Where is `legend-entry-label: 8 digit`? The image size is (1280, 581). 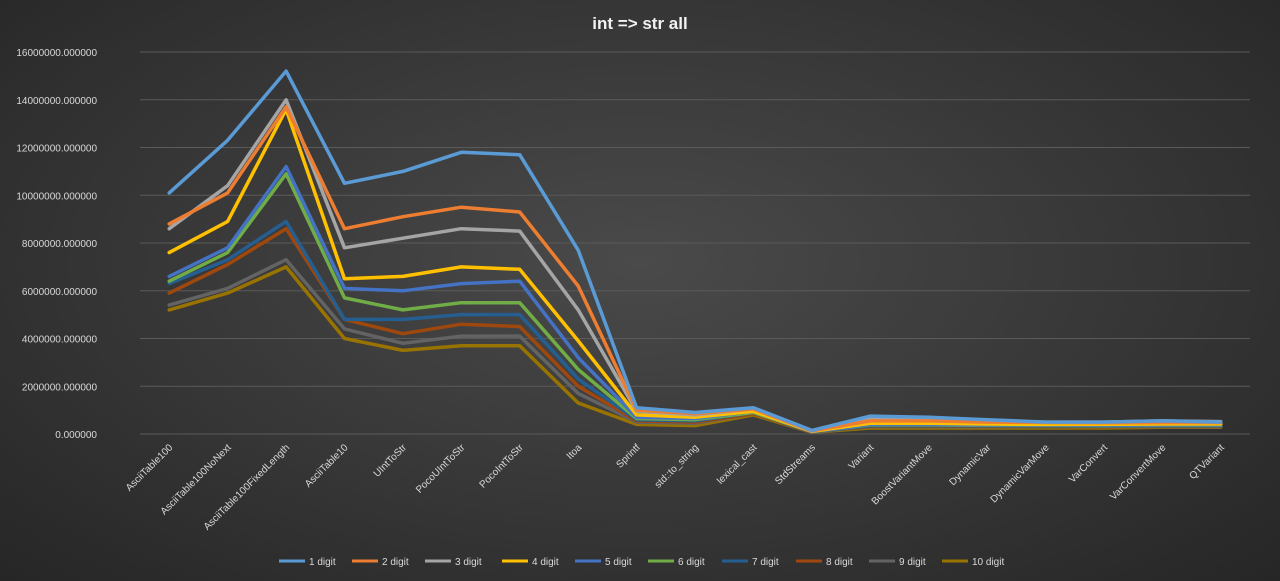 legend-entry-label: 8 digit is located at coordinates (839, 562).